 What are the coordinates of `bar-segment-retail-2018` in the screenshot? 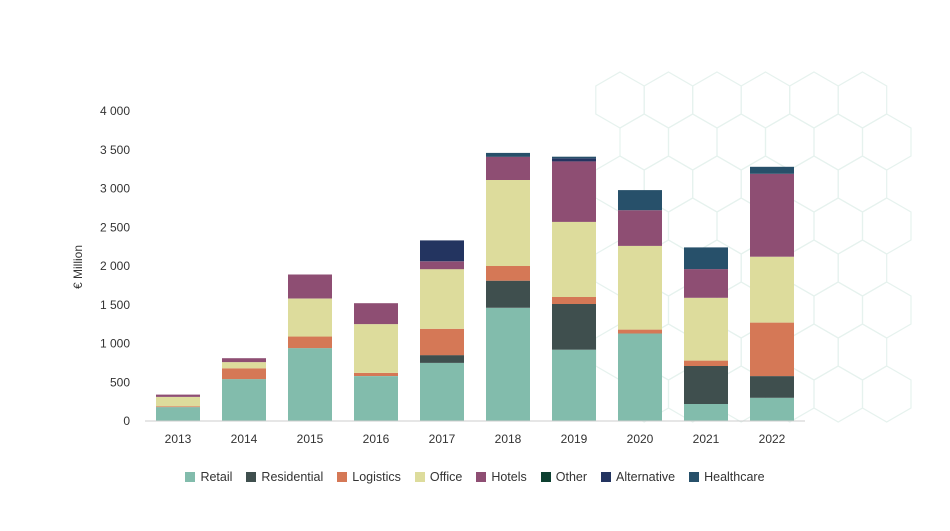 It's located at (508, 364).